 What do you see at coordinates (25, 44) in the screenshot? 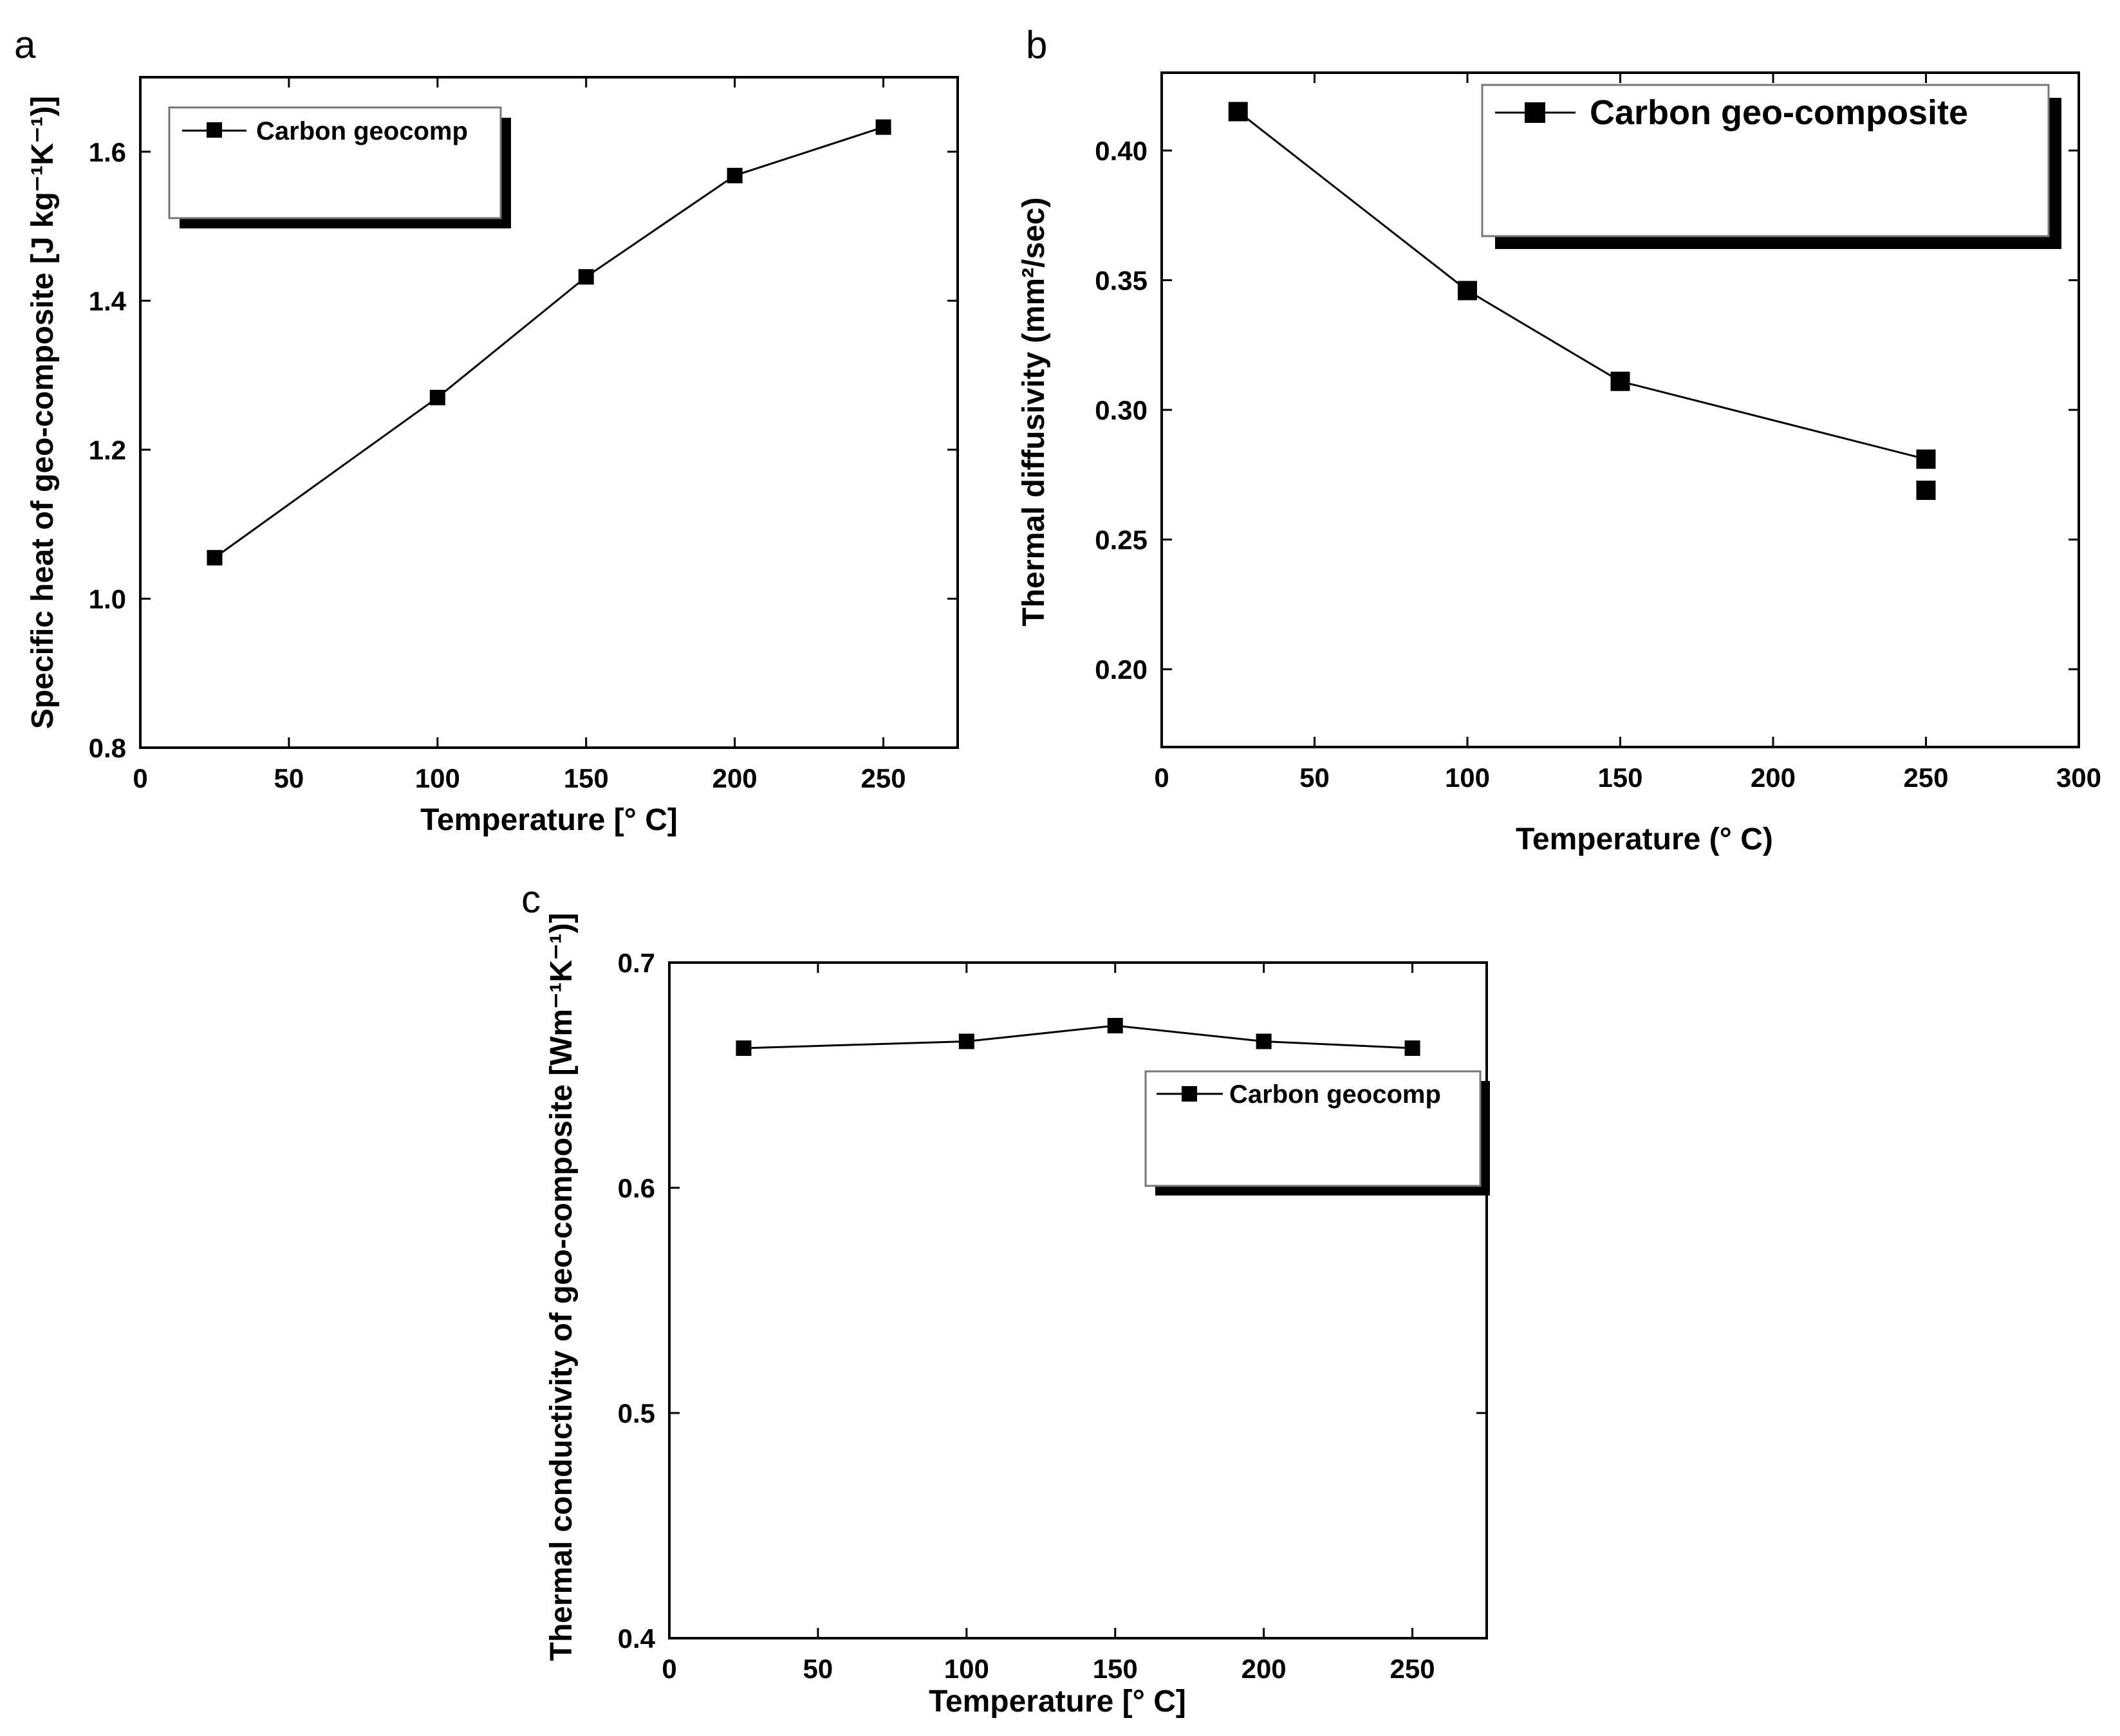
I see `panel-a-letter: a` at bounding box center [25, 44].